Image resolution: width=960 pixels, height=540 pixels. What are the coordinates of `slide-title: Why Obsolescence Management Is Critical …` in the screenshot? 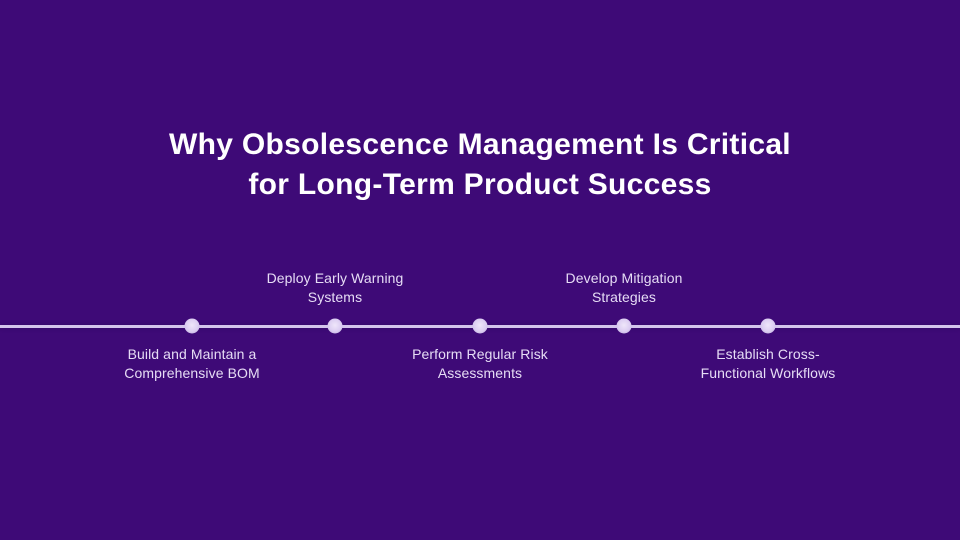 It's located at (480, 165).